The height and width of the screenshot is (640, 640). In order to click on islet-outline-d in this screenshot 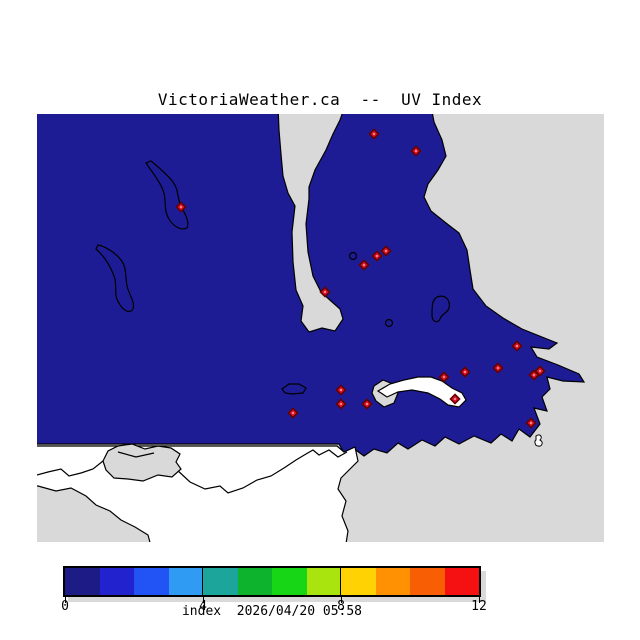, I will do `click(389, 323)`.